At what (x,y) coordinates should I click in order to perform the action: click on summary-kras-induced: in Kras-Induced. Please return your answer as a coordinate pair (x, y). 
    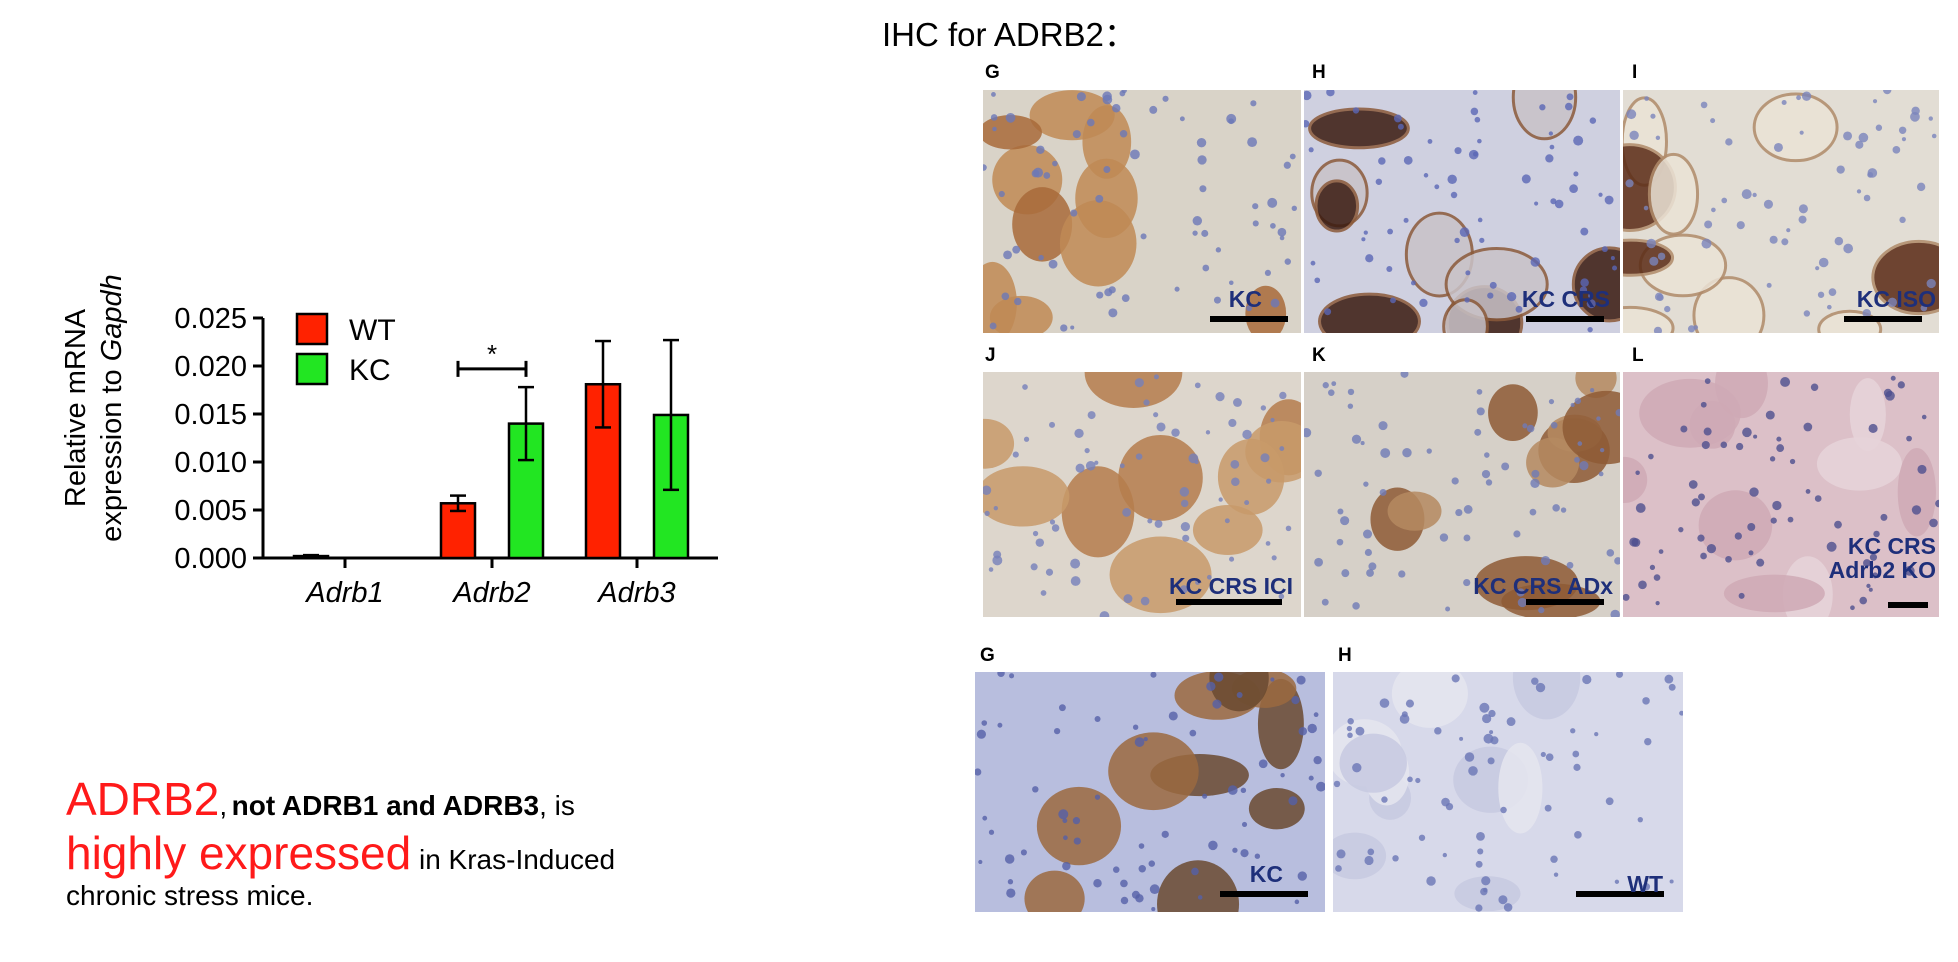
    Looking at the image, I should click on (513, 859).